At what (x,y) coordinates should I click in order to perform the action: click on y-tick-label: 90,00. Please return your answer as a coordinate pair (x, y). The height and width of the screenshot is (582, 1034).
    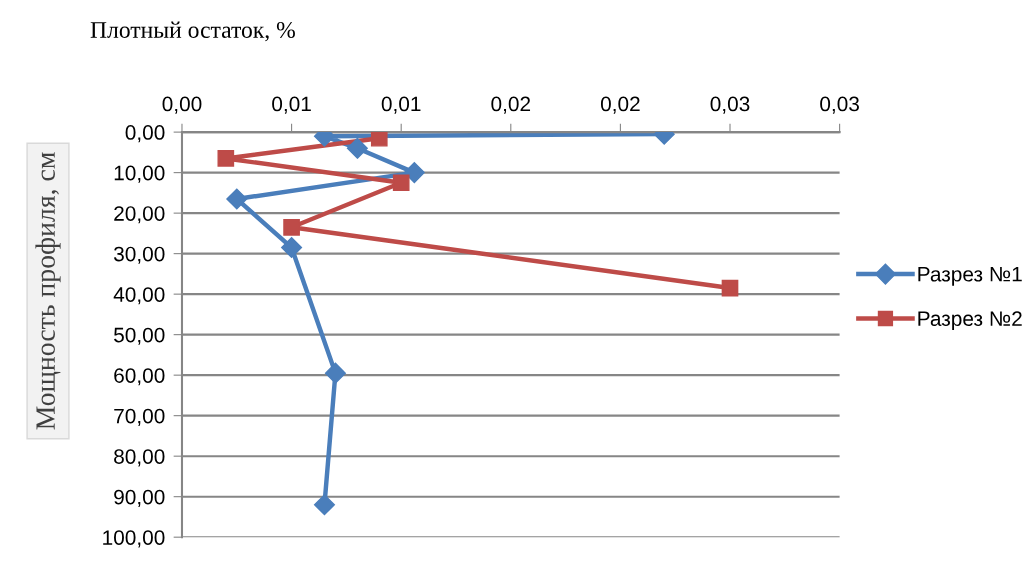
    Looking at the image, I should click on (139, 498).